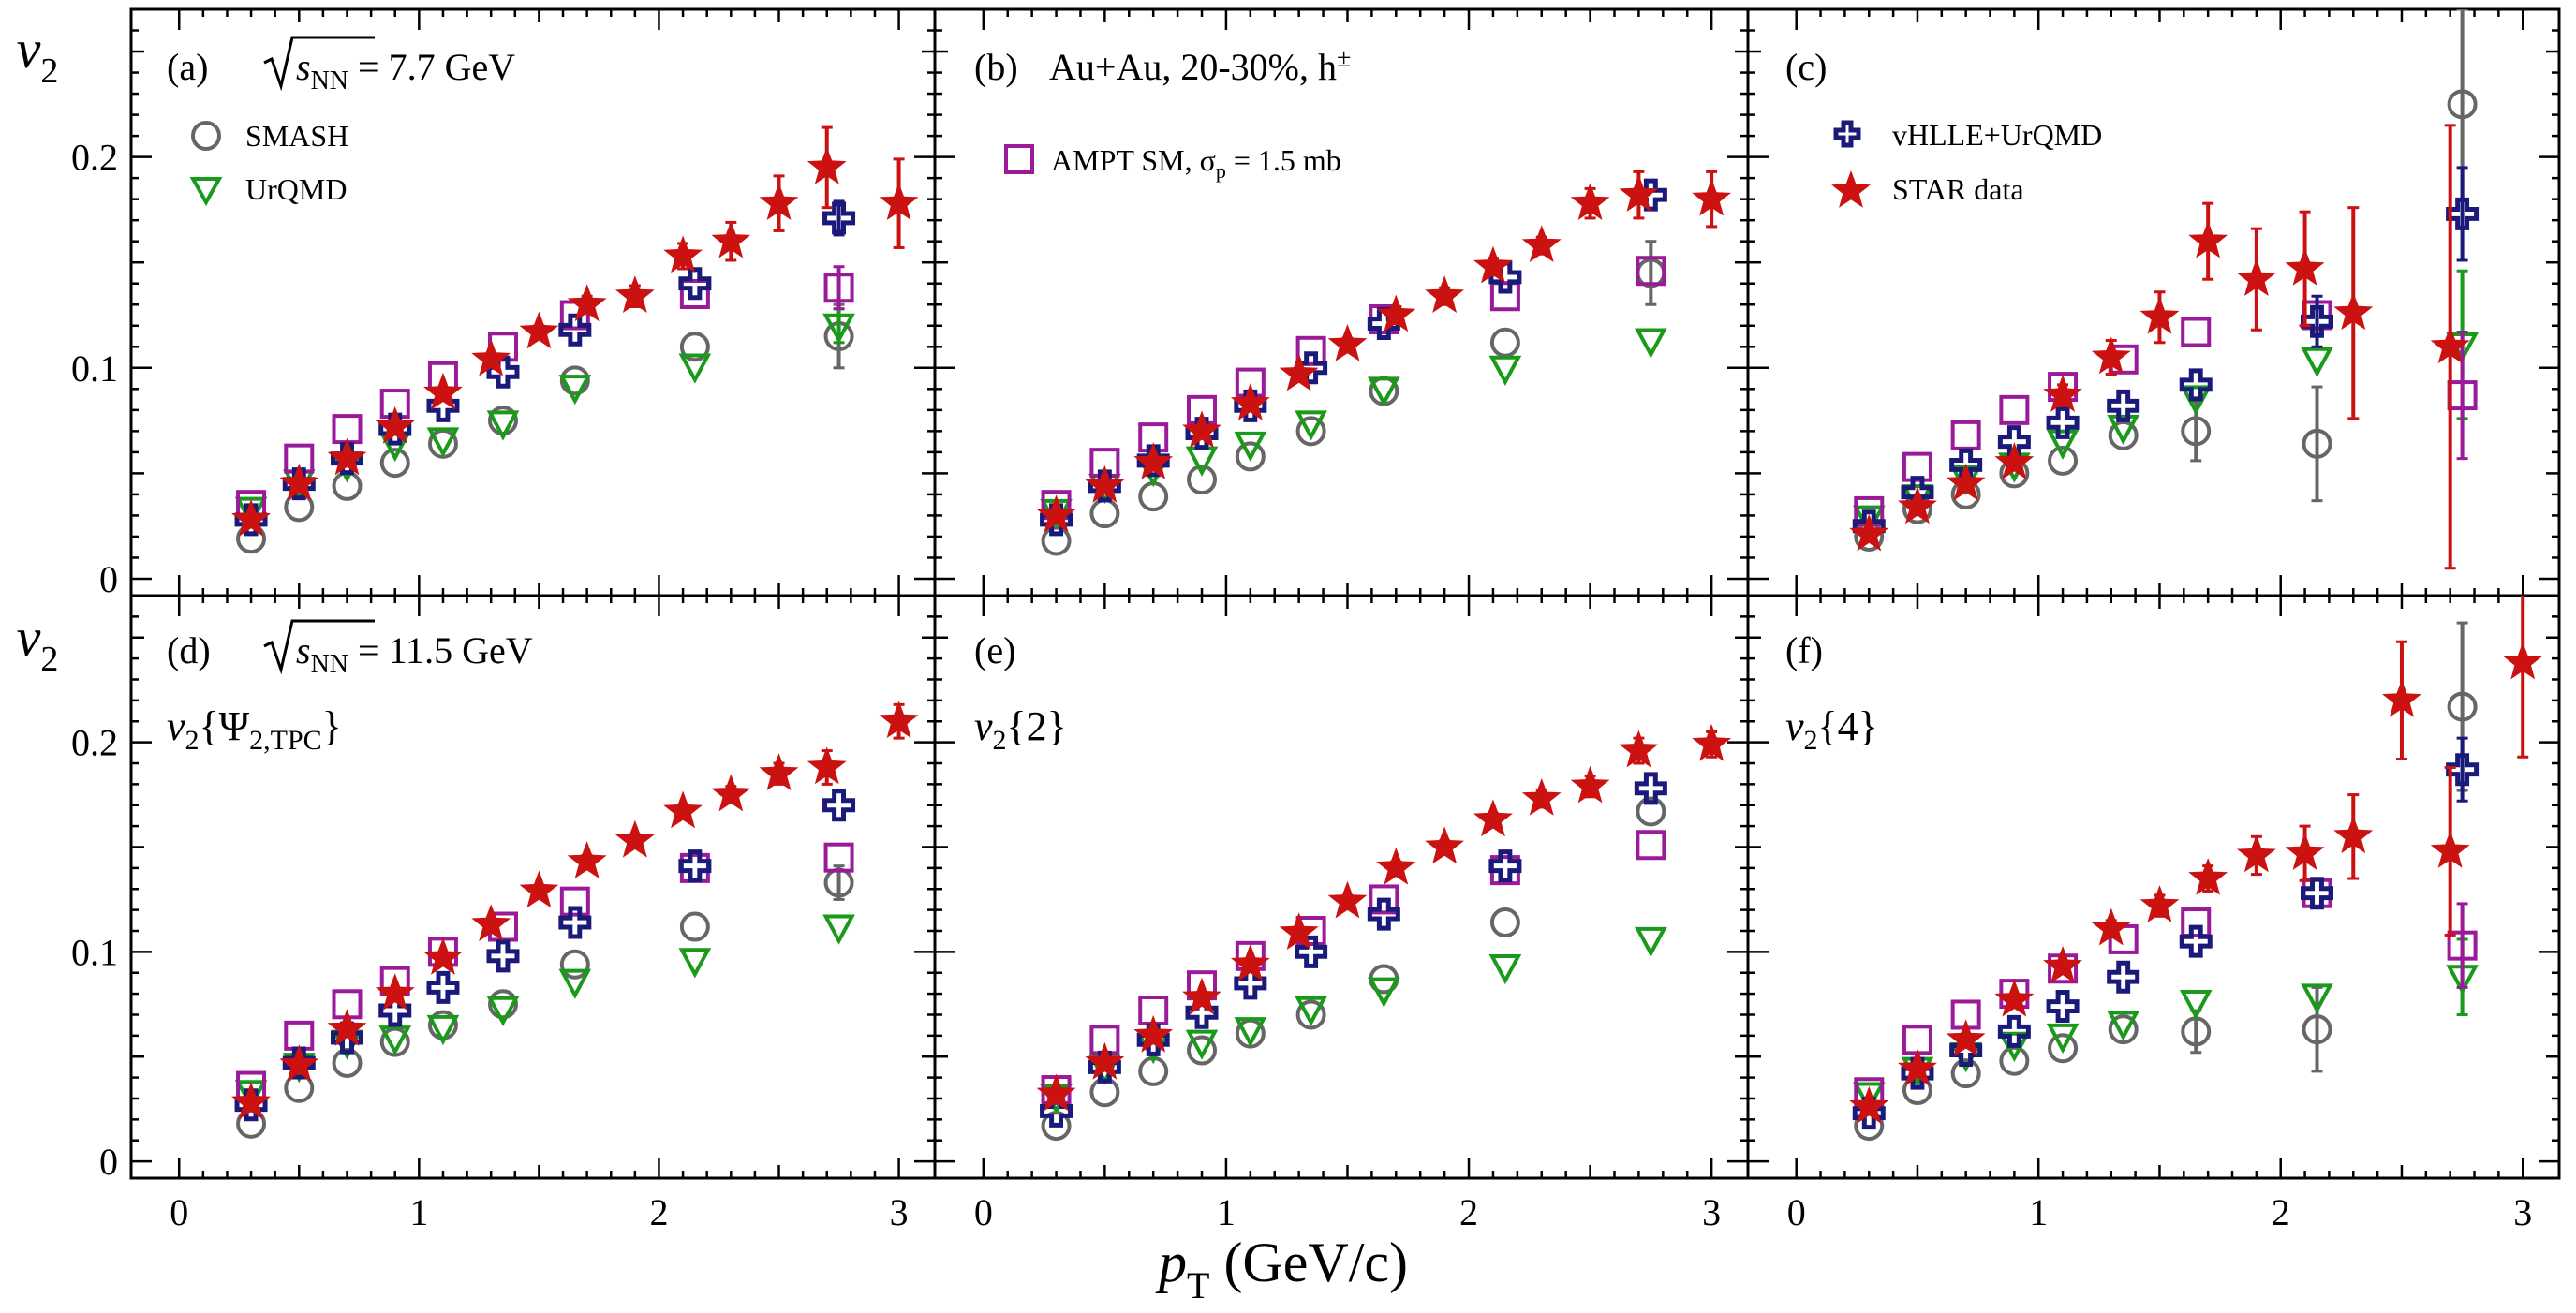  Describe the element at coordinates (192, 740) in the screenshot. I see `method-d-sub1: 2` at that location.